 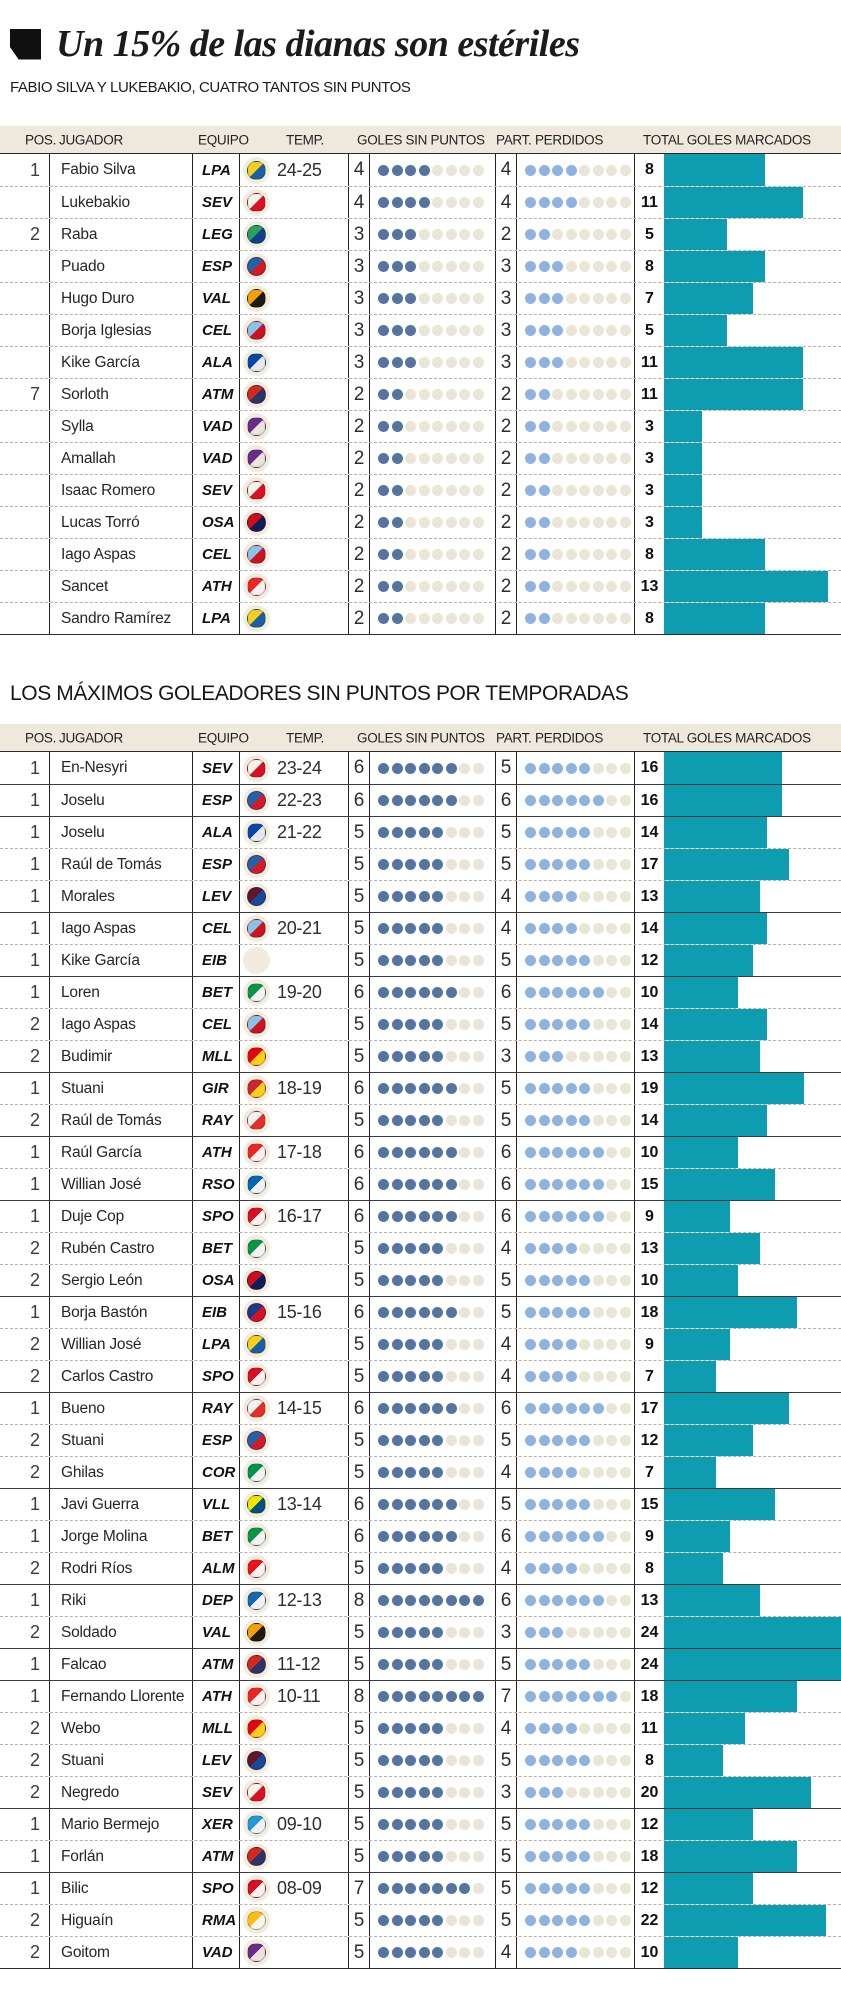 What do you see at coordinates (420, 234) in the screenshot?
I see `table-row: 2 Raba LEG 3 2 5` at bounding box center [420, 234].